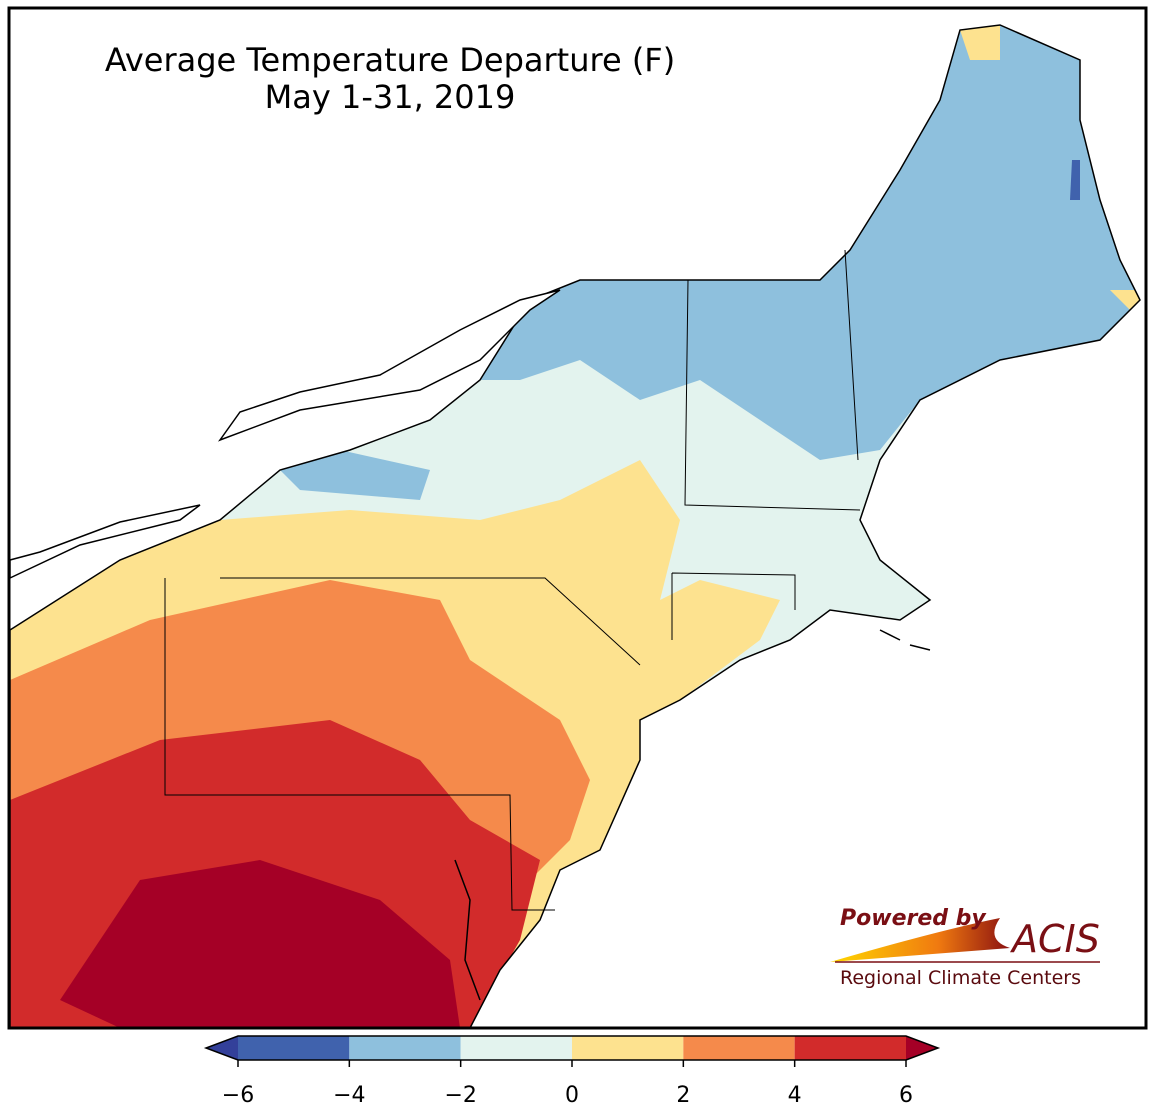 Image resolution: width=1153 pixels, height=1112 pixels. Describe the element at coordinates (920, 940) in the screenshot. I see `logo-swoosh` at that location.